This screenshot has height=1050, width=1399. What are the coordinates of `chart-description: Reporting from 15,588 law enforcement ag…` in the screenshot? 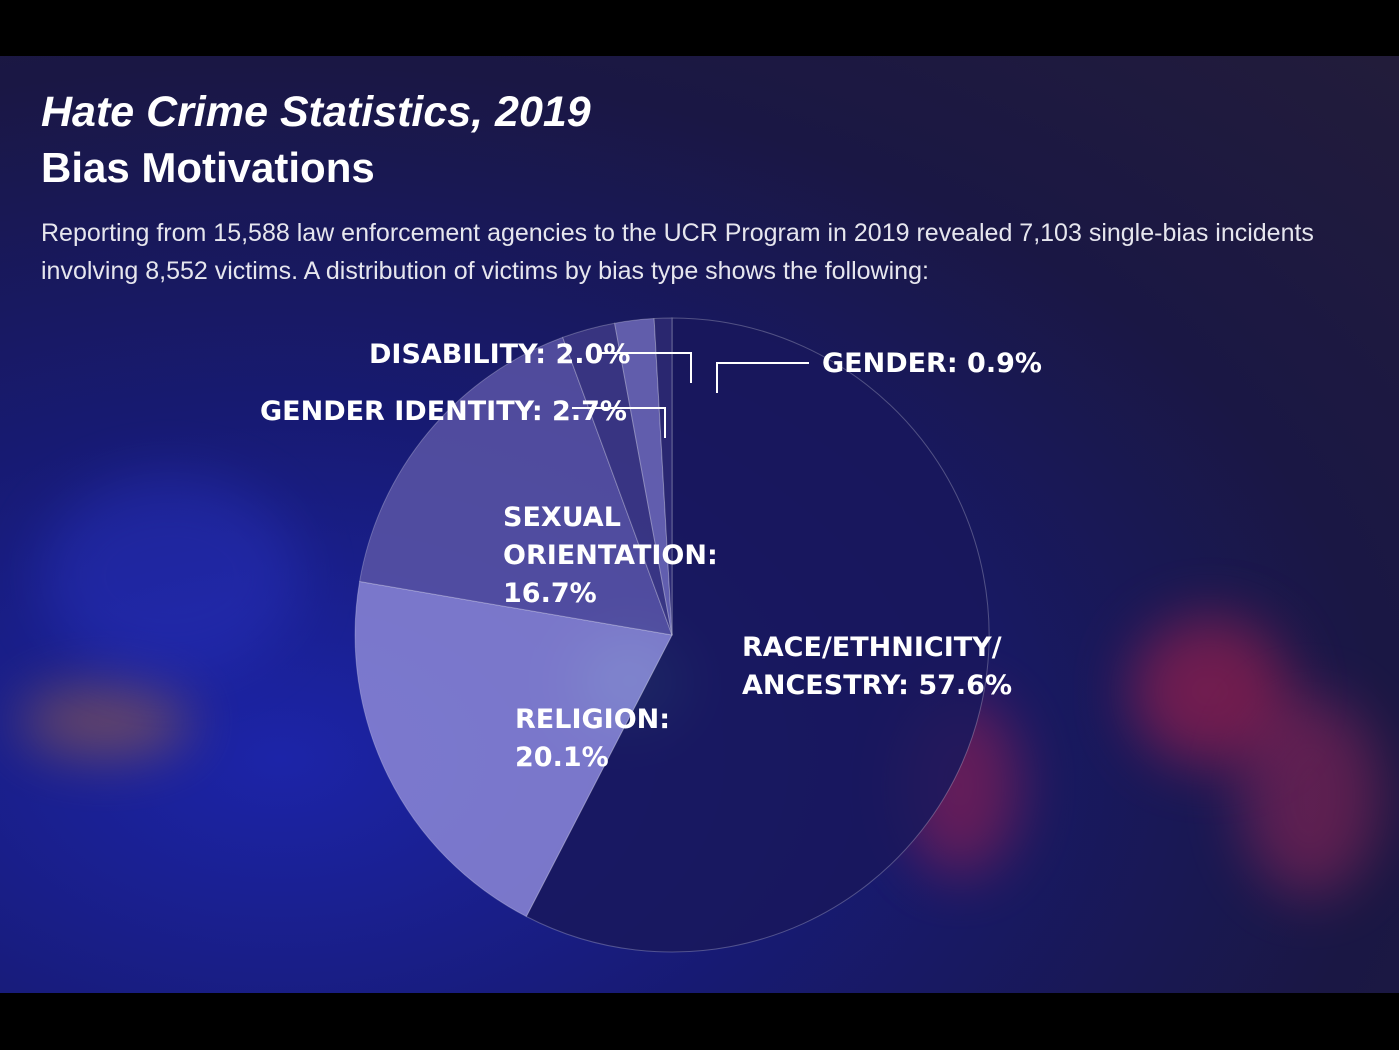 It's located at (677, 252).